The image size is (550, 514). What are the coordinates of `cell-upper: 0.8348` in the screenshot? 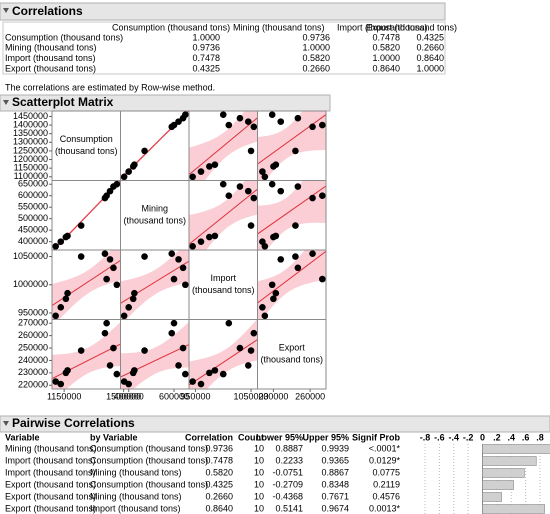 It's located at (335, 484).